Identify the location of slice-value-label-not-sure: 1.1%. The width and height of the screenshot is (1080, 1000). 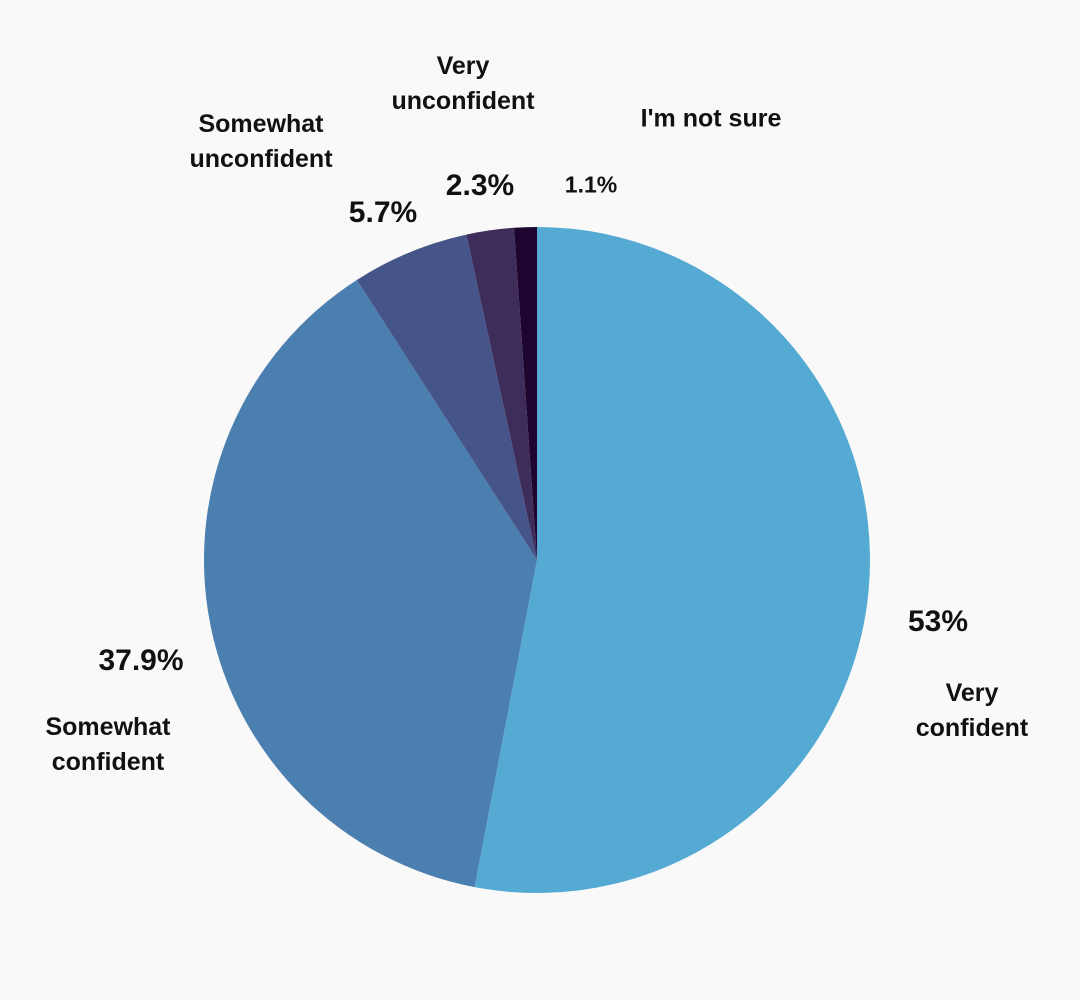
(591, 184).